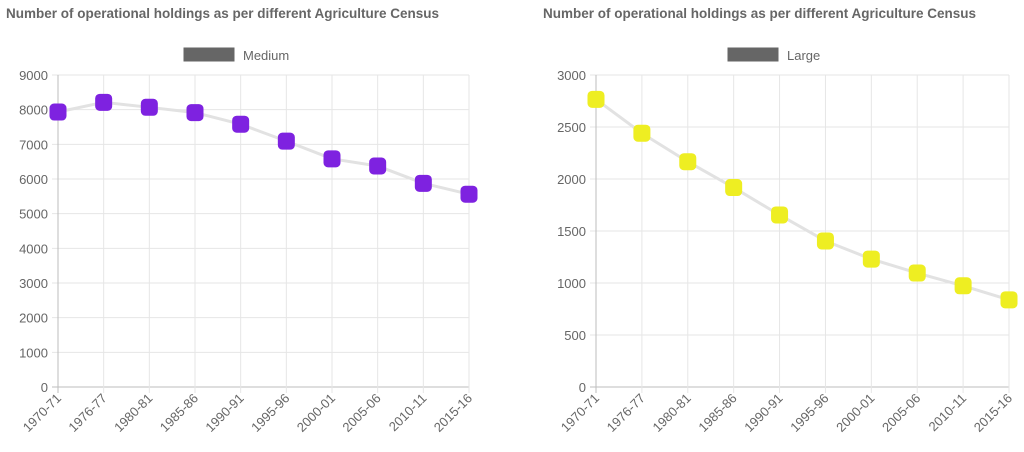  What do you see at coordinates (803, 55) in the screenshot?
I see `legend-label: Large` at bounding box center [803, 55].